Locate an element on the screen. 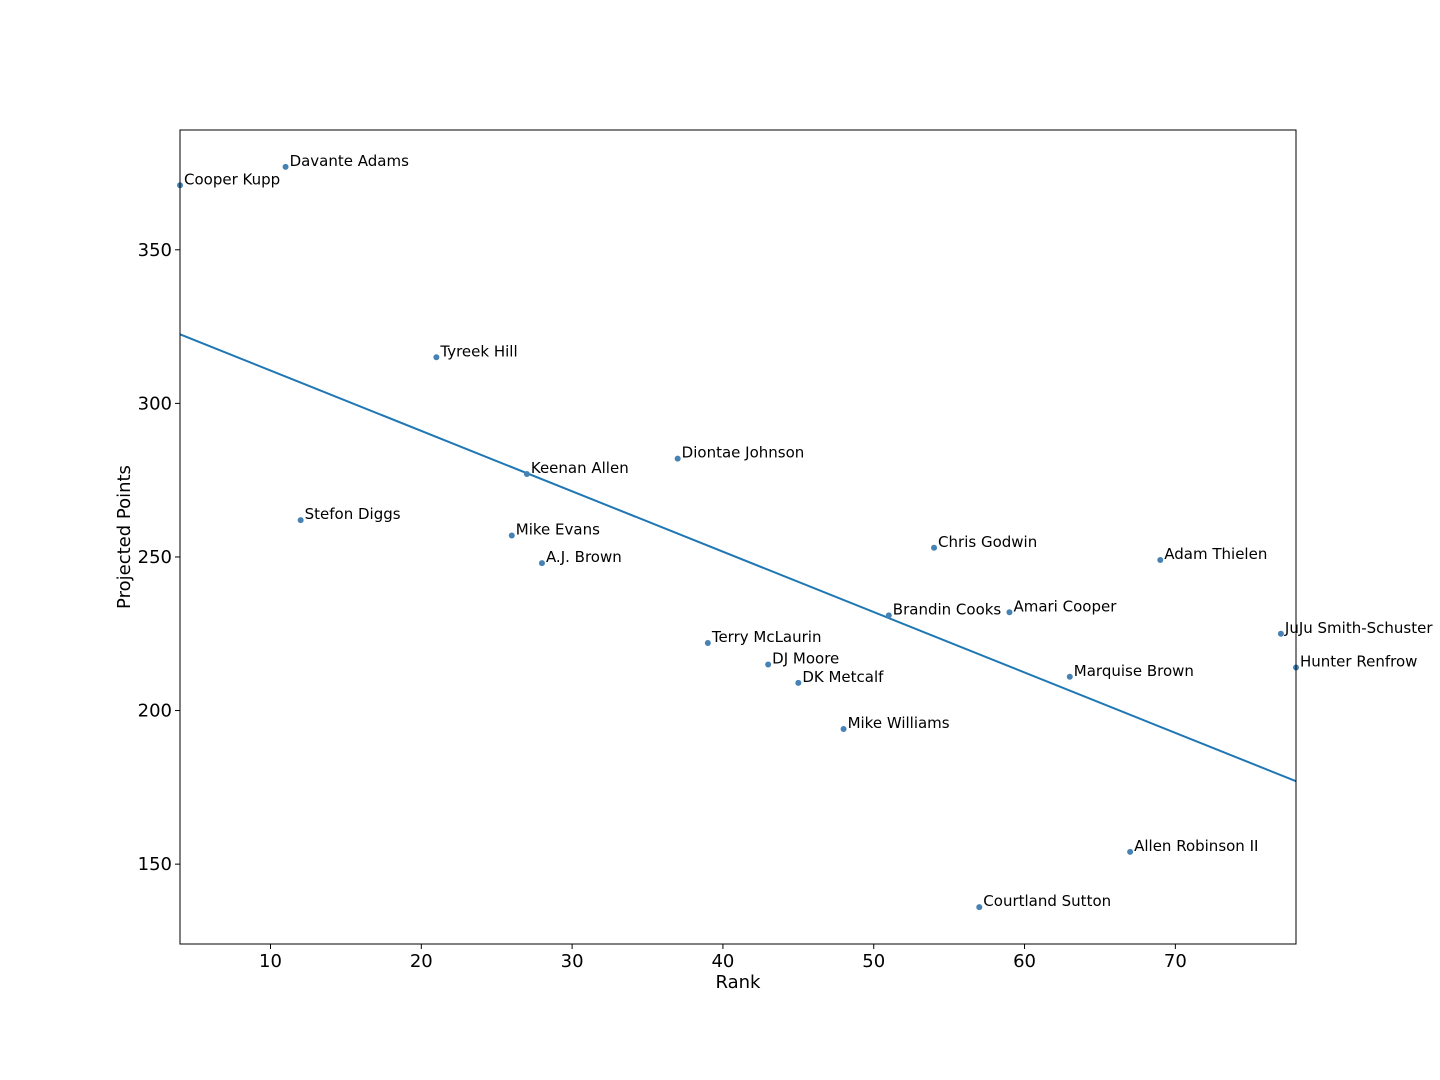 This screenshot has width=1440, height=1080. x-tick-label: 50 is located at coordinates (873, 961).